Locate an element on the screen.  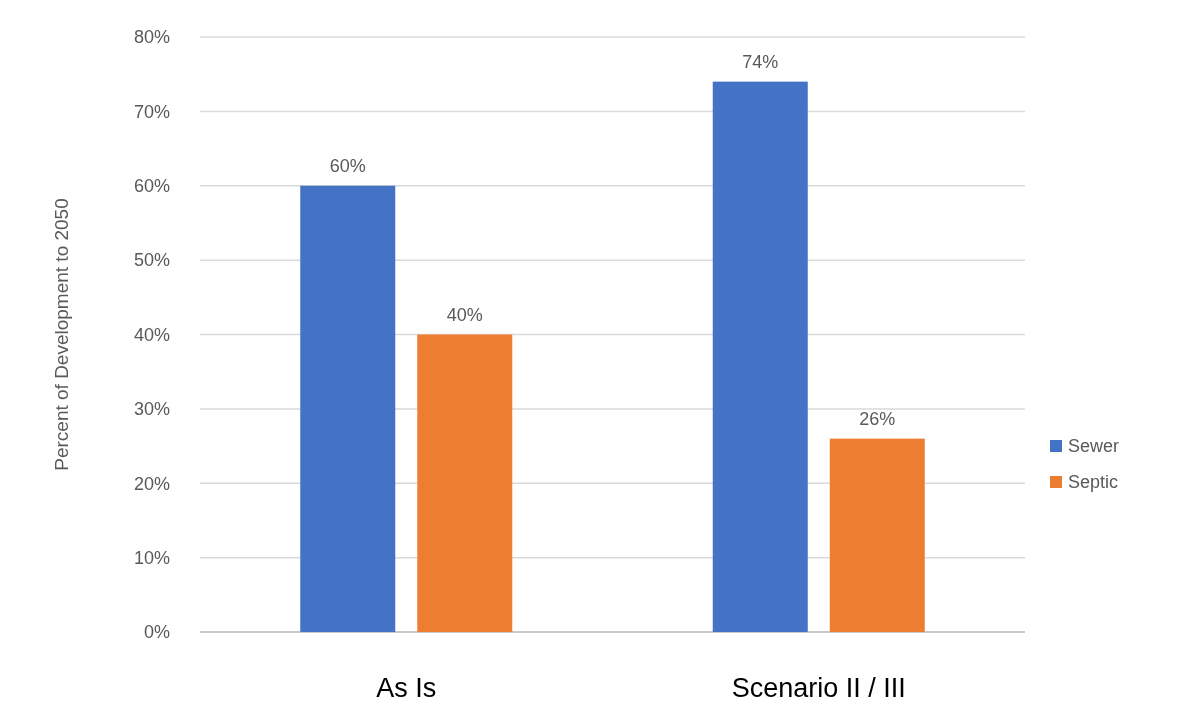
legend-label: Sewer is located at coordinates (1094, 446).